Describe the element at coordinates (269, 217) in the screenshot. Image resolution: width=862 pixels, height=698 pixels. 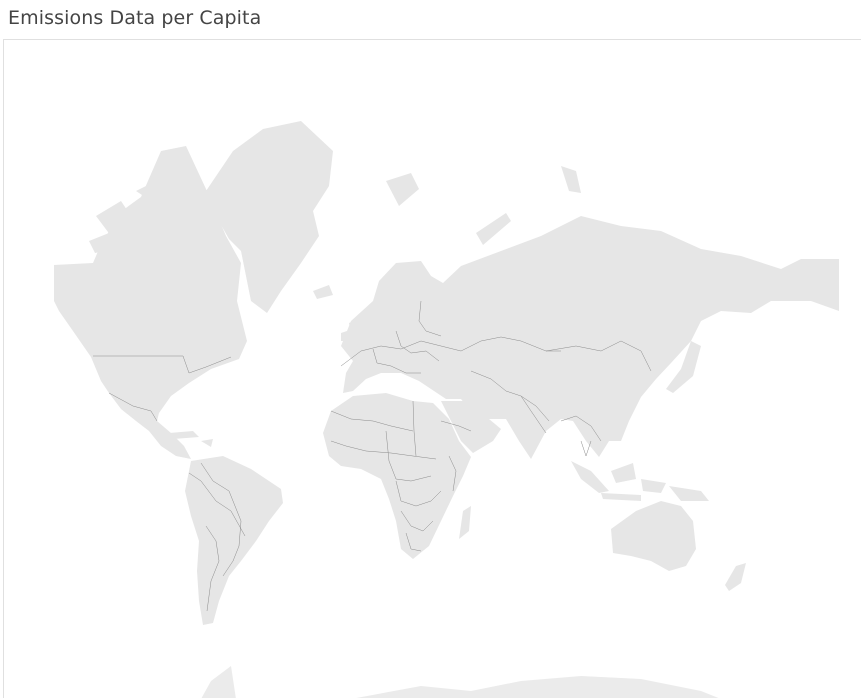
I see `landmass-greenland` at that location.